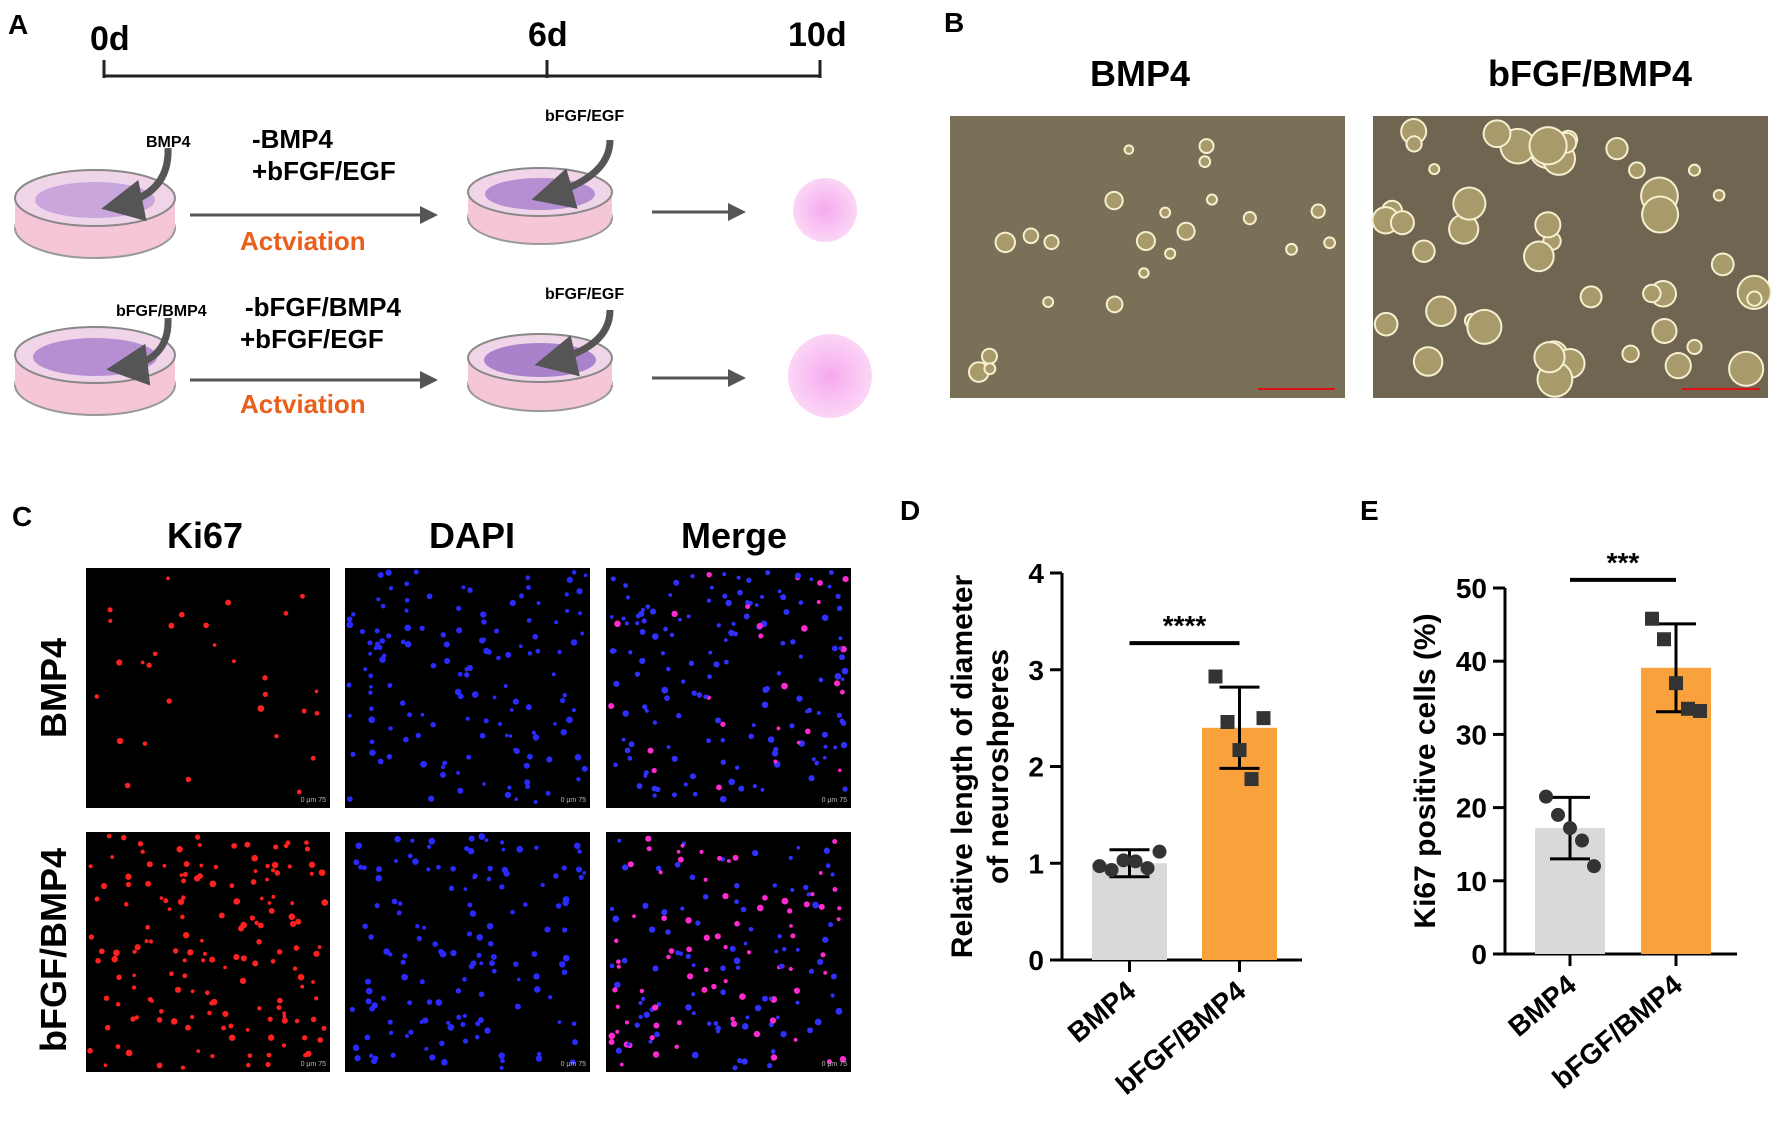  What do you see at coordinates (324, 171) in the screenshot?
I see `row1-step2-label: +bFGF/EGF` at bounding box center [324, 171].